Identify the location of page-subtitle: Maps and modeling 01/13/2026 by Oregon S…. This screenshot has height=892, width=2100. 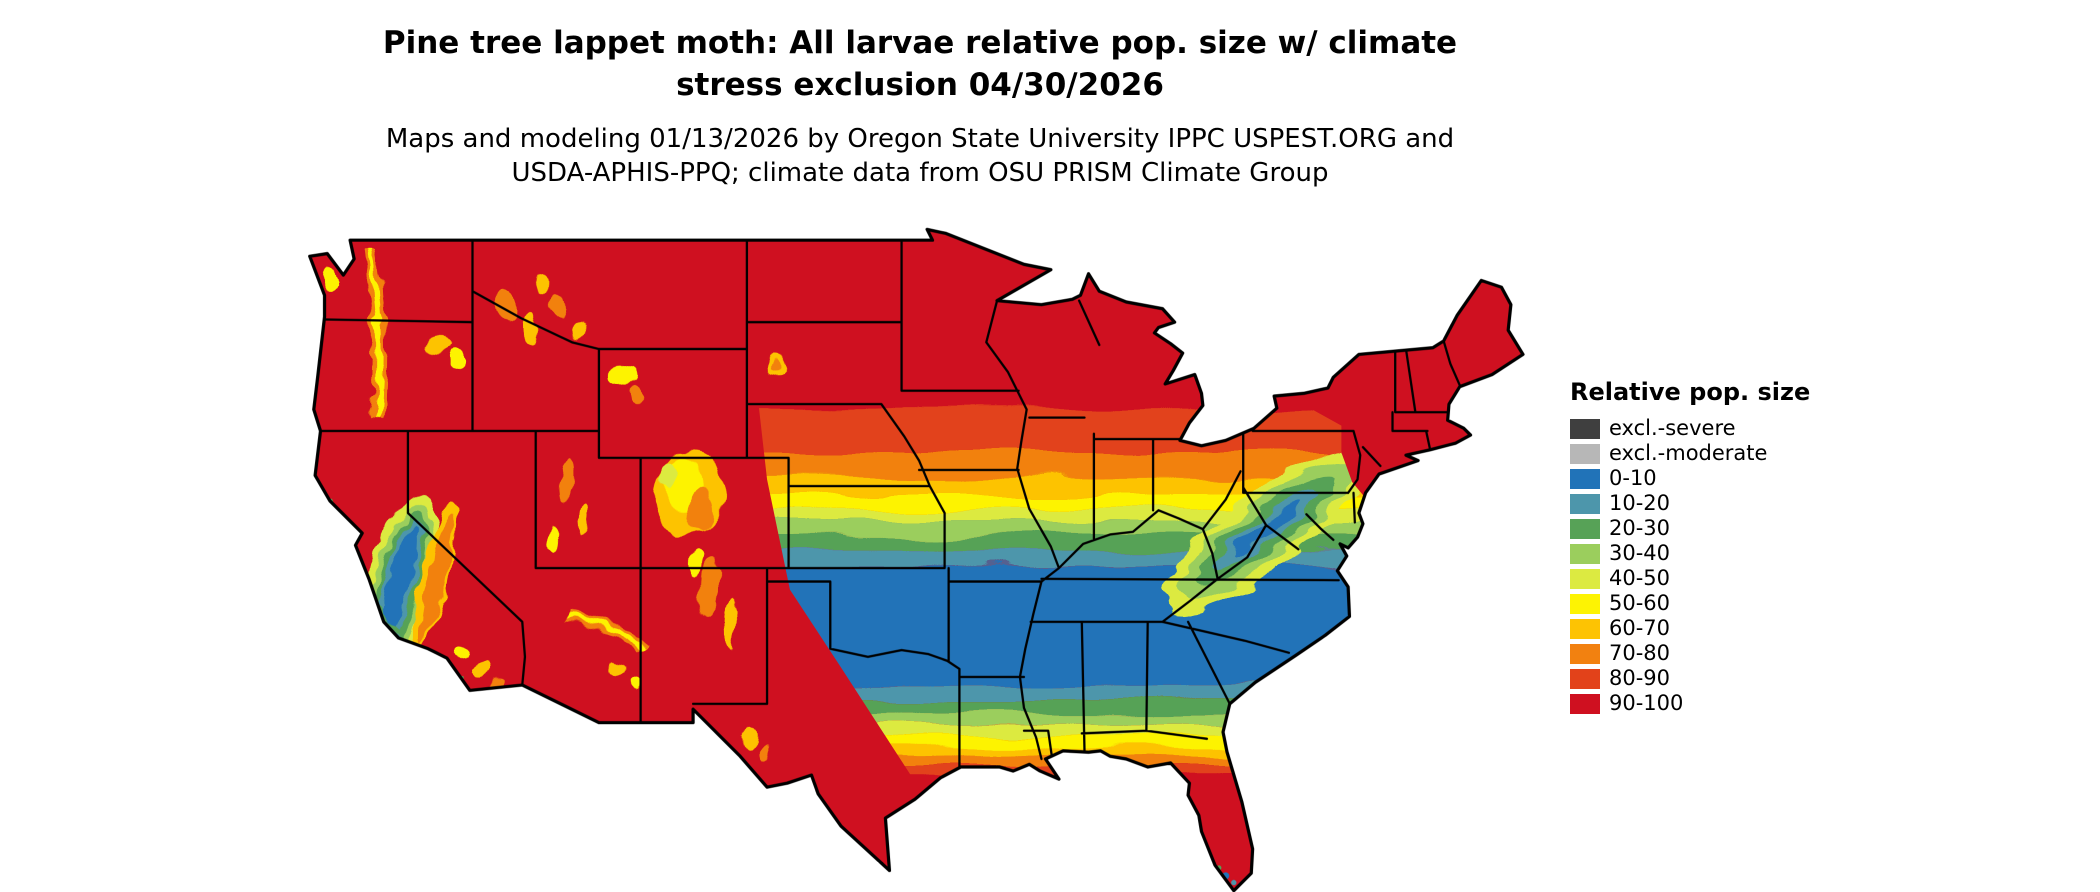
(920, 156).